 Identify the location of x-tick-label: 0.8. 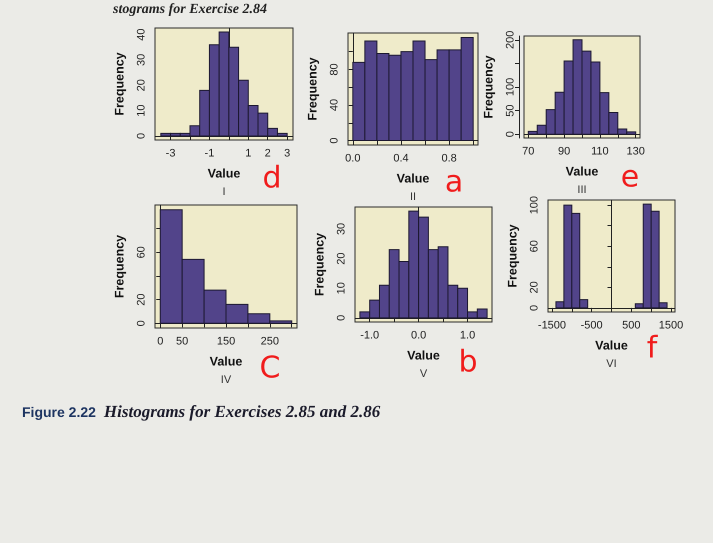
(449, 158).